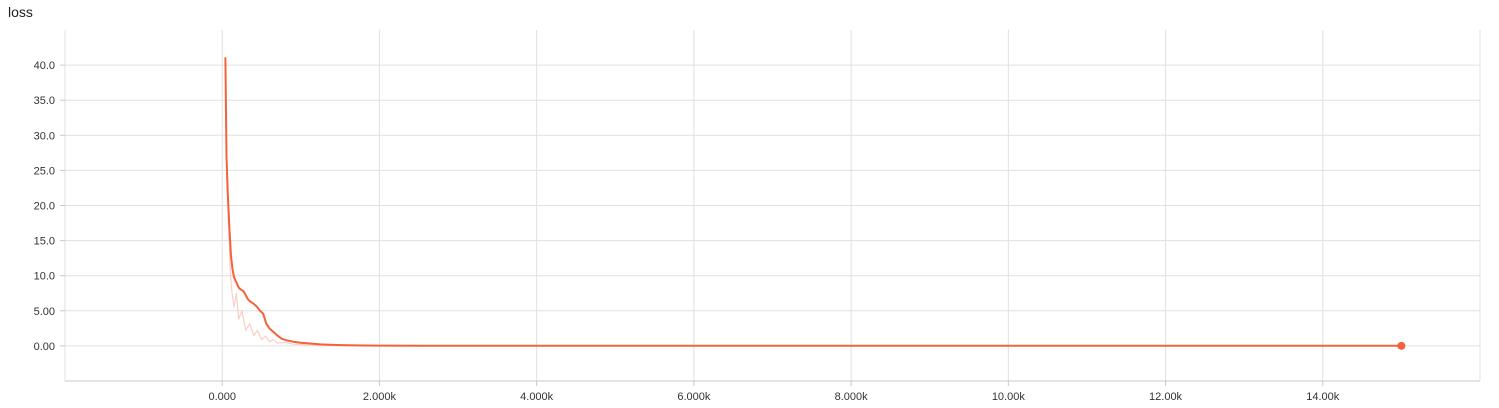  Describe the element at coordinates (44, 66) in the screenshot. I see `y-tick-label: 40.0` at that location.